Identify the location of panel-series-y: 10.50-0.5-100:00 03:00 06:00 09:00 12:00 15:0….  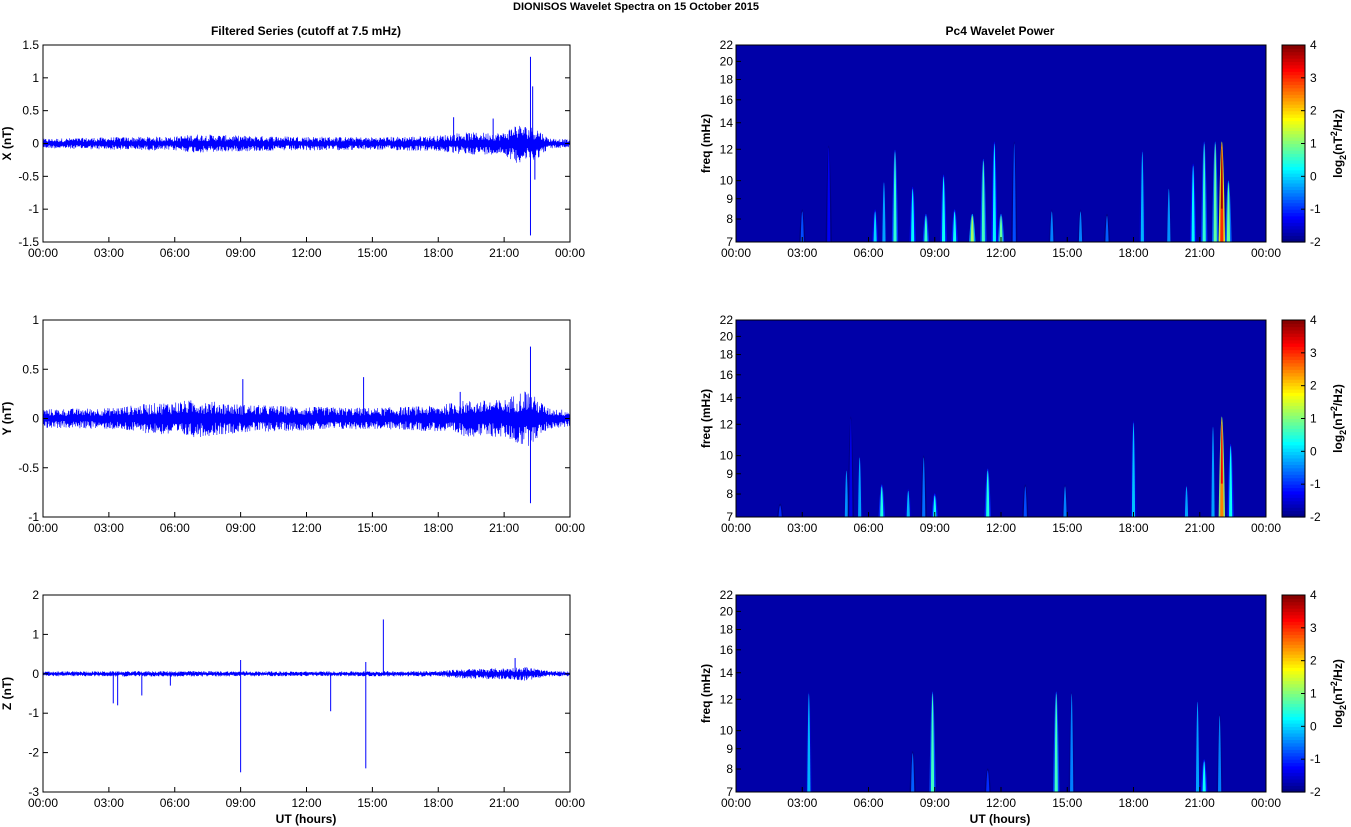
(292, 424).